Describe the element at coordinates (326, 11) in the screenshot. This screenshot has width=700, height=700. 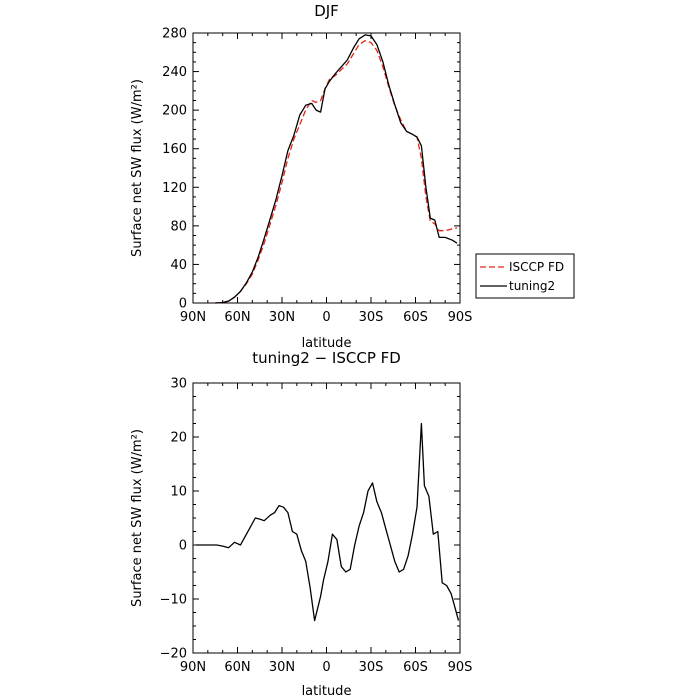
I see `chart-title: DJF` at that location.